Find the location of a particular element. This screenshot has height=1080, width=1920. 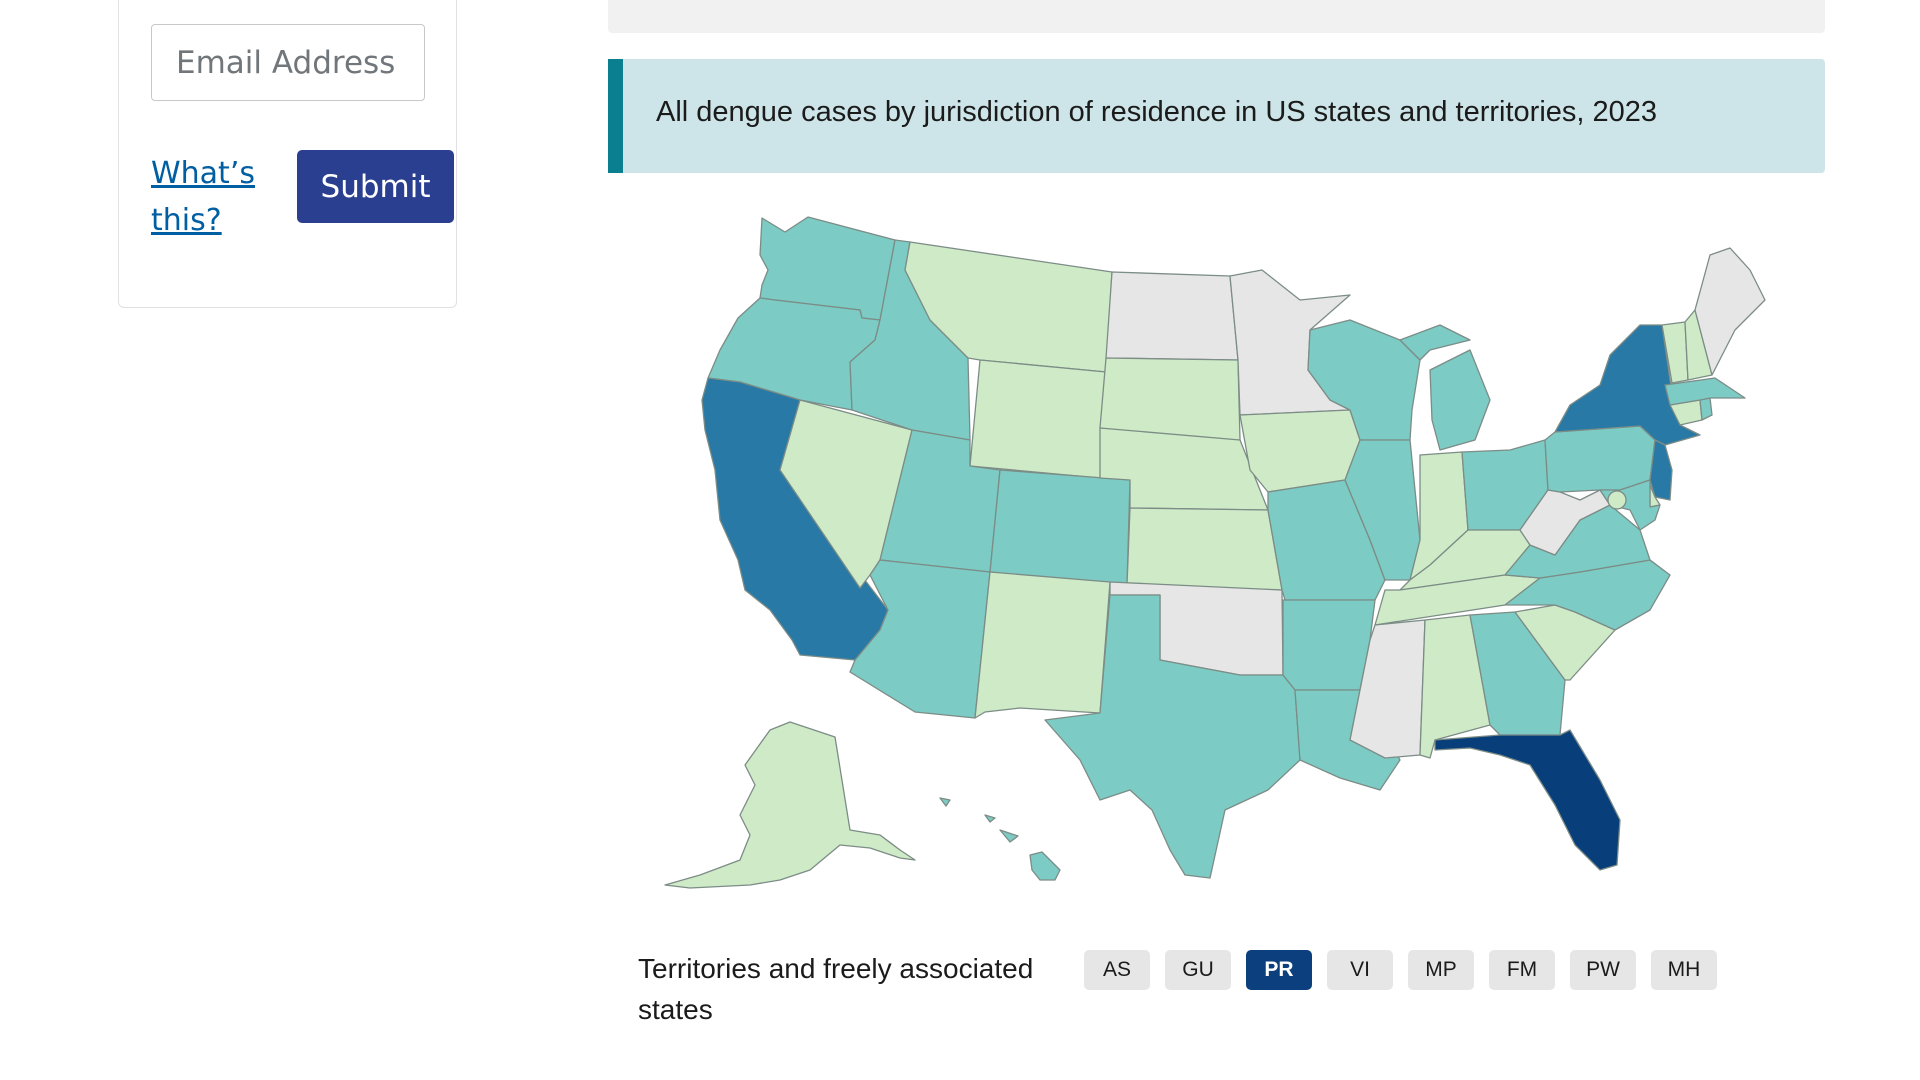

whats-this-link: What’s this? is located at coordinates (203, 197).